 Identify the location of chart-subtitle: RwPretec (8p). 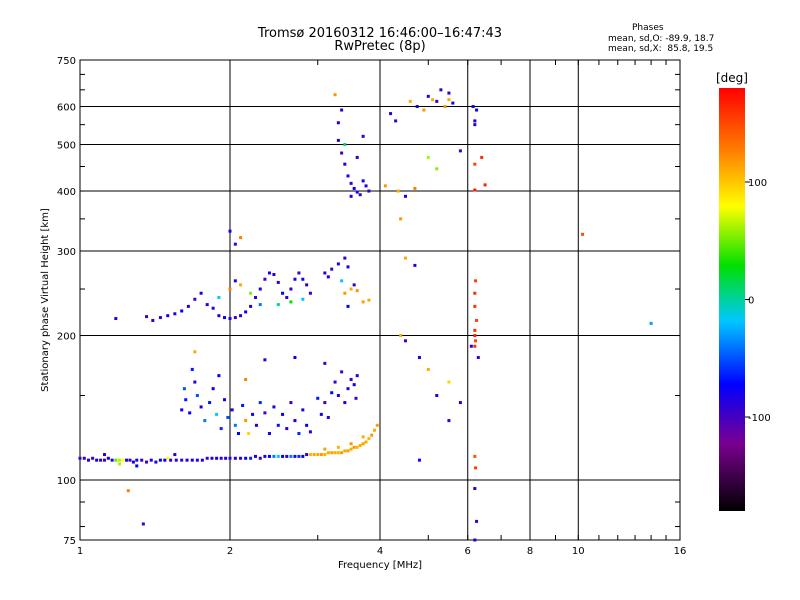
(380, 46).